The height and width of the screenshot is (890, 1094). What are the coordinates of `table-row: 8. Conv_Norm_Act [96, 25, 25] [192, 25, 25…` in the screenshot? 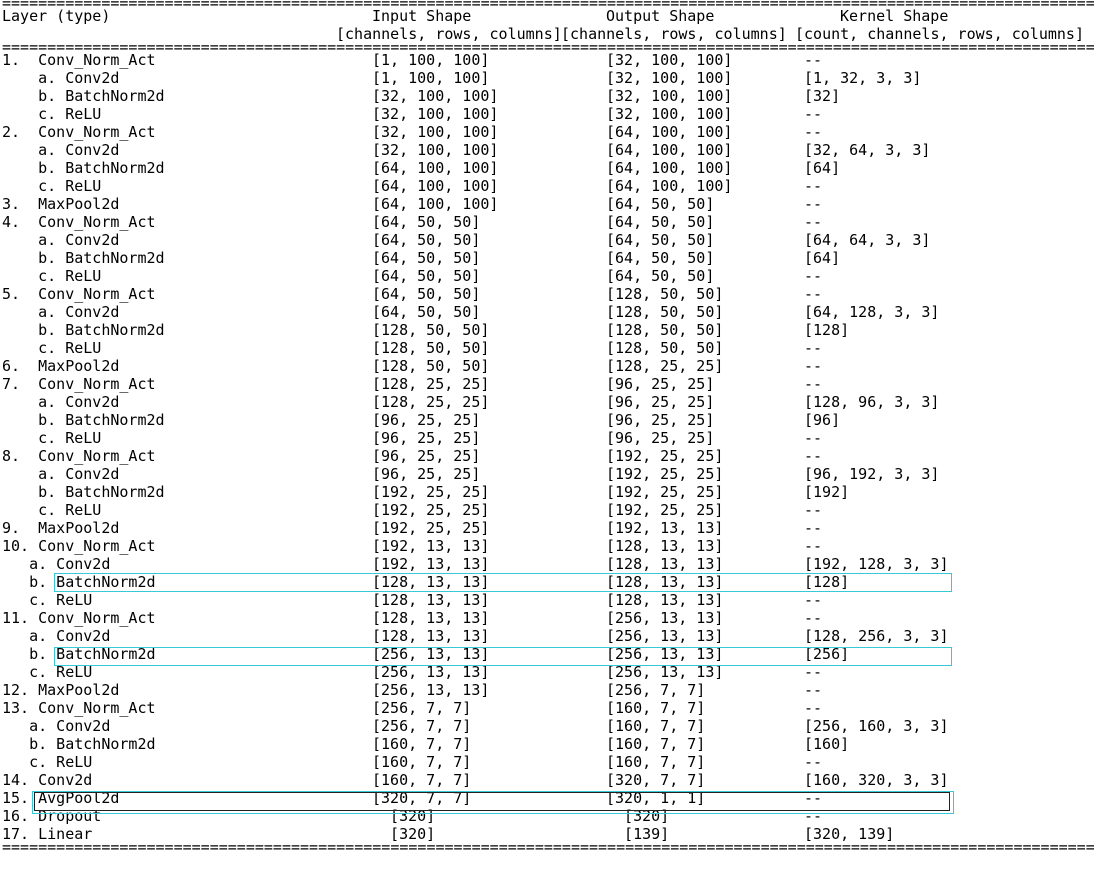 It's located at (548, 456).